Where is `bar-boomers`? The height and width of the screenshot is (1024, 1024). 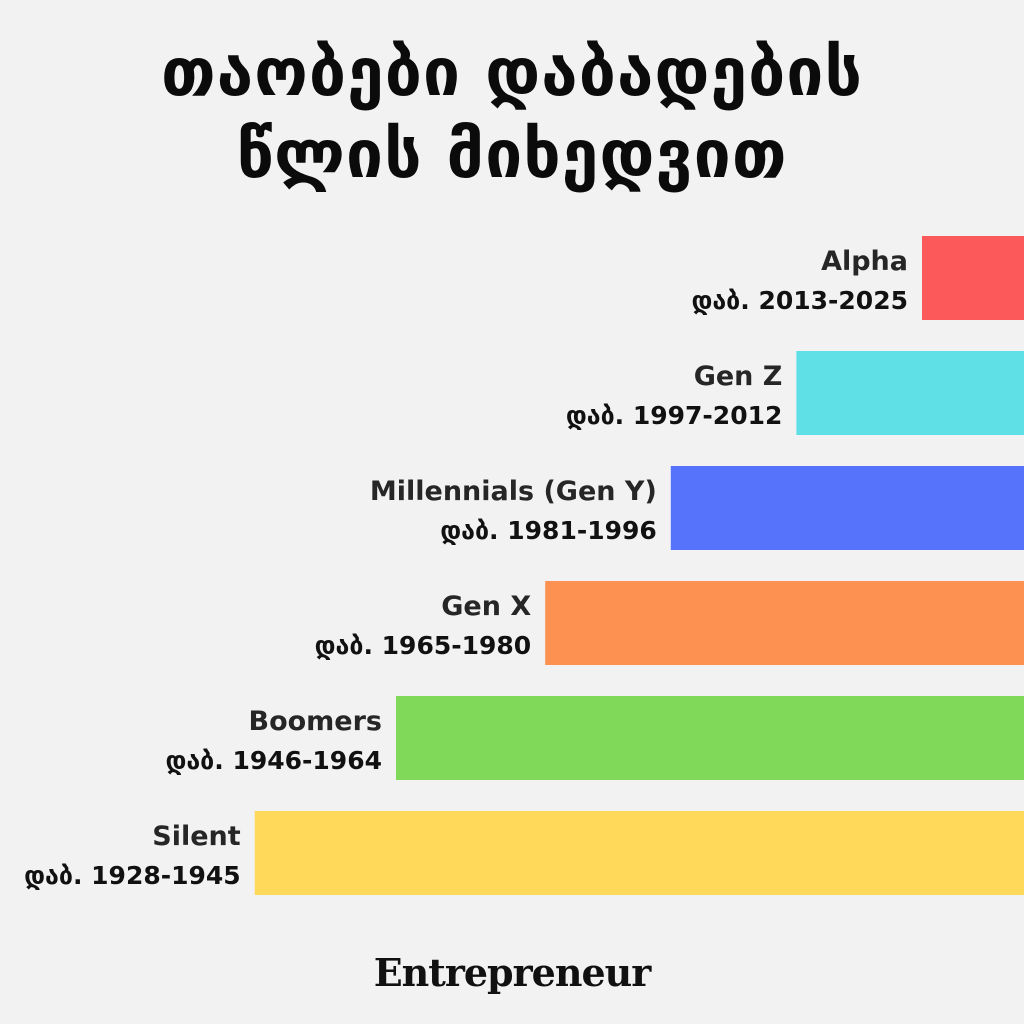 bar-boomers is located at coordinates (710, 738).